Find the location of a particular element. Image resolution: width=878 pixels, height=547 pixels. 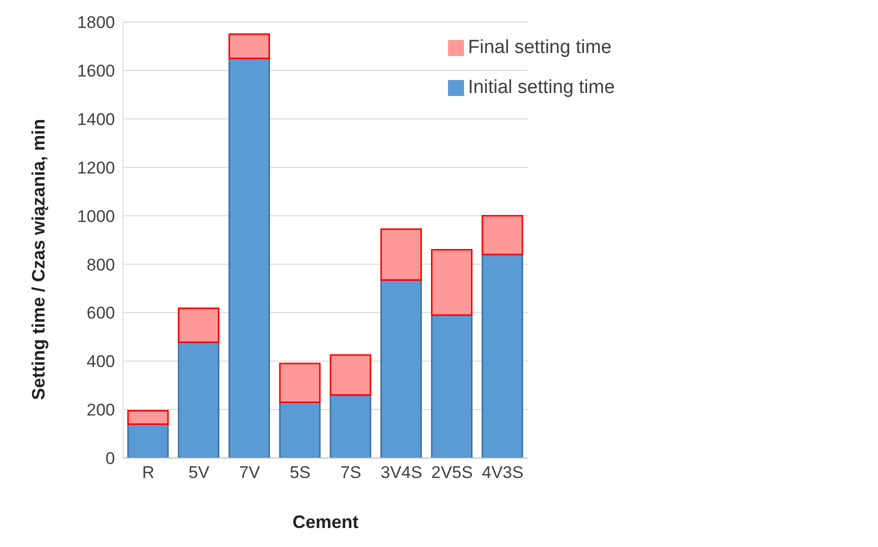

x-axis-title: Cement is located at coordinates (325, 522).